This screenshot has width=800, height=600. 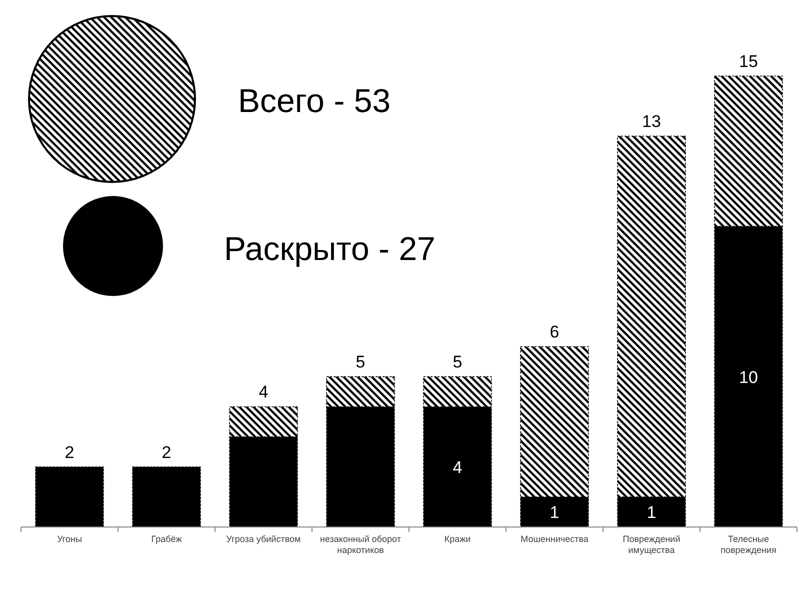 I want to click on data-label: 10, so click(x=748, y=377).